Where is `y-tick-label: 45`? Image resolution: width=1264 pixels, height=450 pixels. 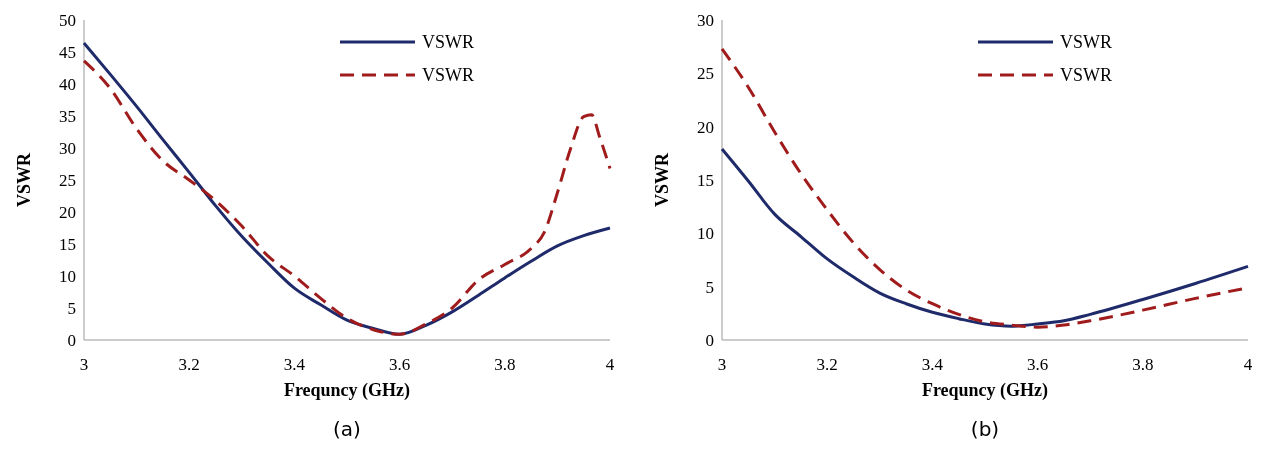 y-tick-label: 45 is located at coordinates (67, 52).